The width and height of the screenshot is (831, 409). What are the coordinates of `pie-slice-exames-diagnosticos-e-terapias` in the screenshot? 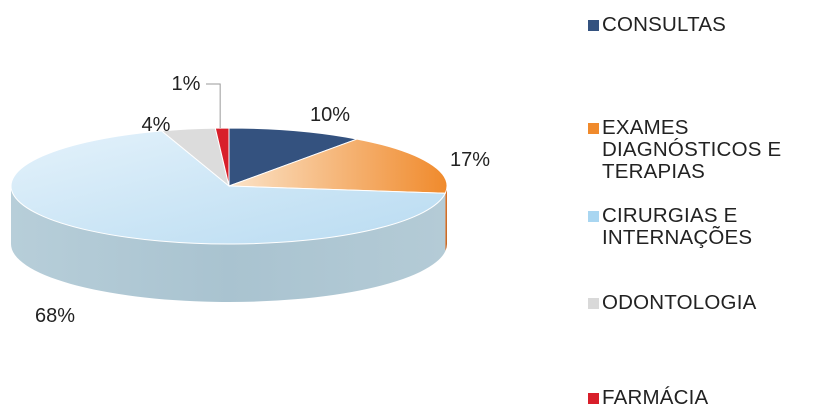 It's located at (338, 166).